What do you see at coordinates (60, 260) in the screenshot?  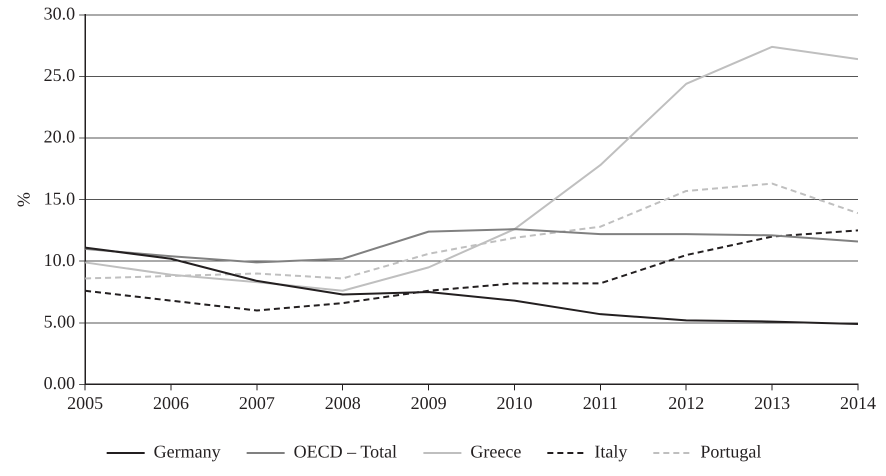 I see `y-tick-label: 10.0` at bounding box center [60, 260].